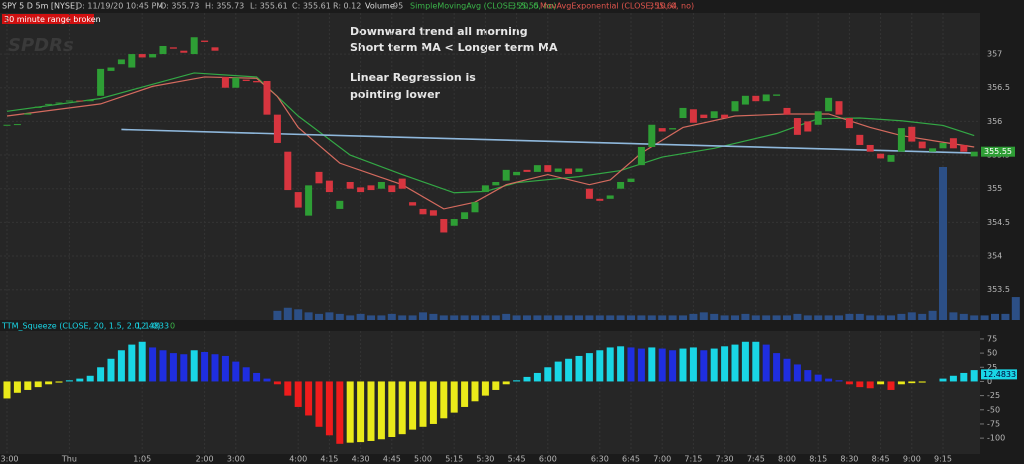  What do you see at coordinates (994, 256) in the screenshot?
I see `y-tick-label: 354` at bounding box center [994, 256].